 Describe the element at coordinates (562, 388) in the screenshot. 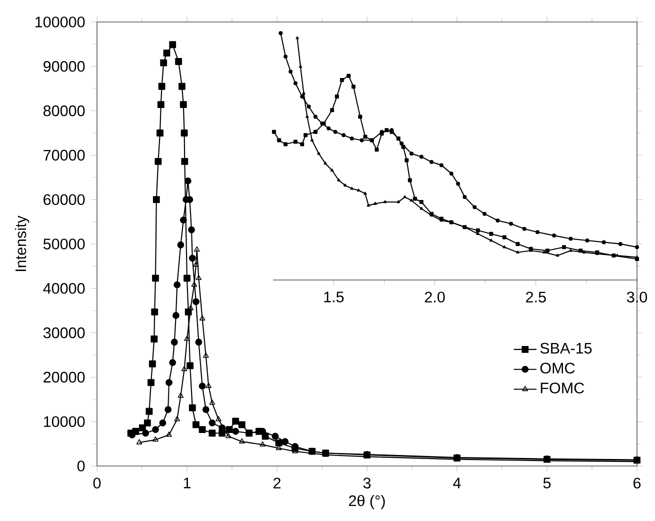

I see `legend-label: FOMC` at that location.